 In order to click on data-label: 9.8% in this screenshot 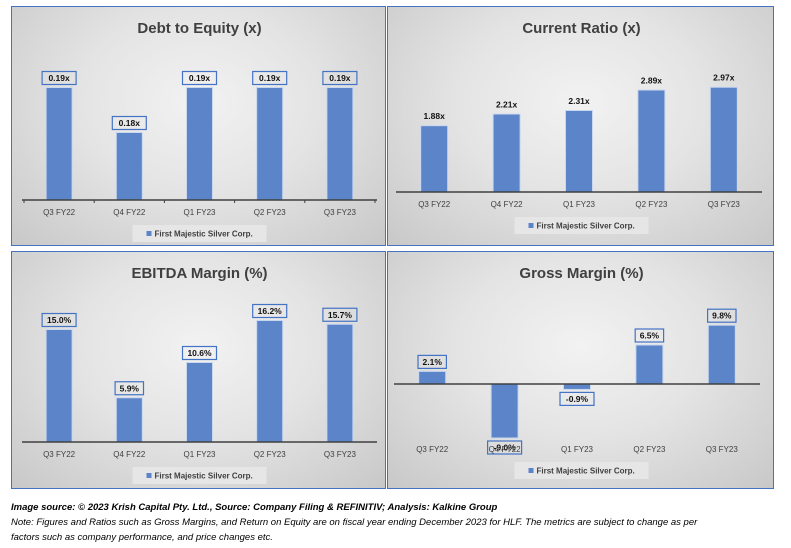, I will do `click(722, 316)`.